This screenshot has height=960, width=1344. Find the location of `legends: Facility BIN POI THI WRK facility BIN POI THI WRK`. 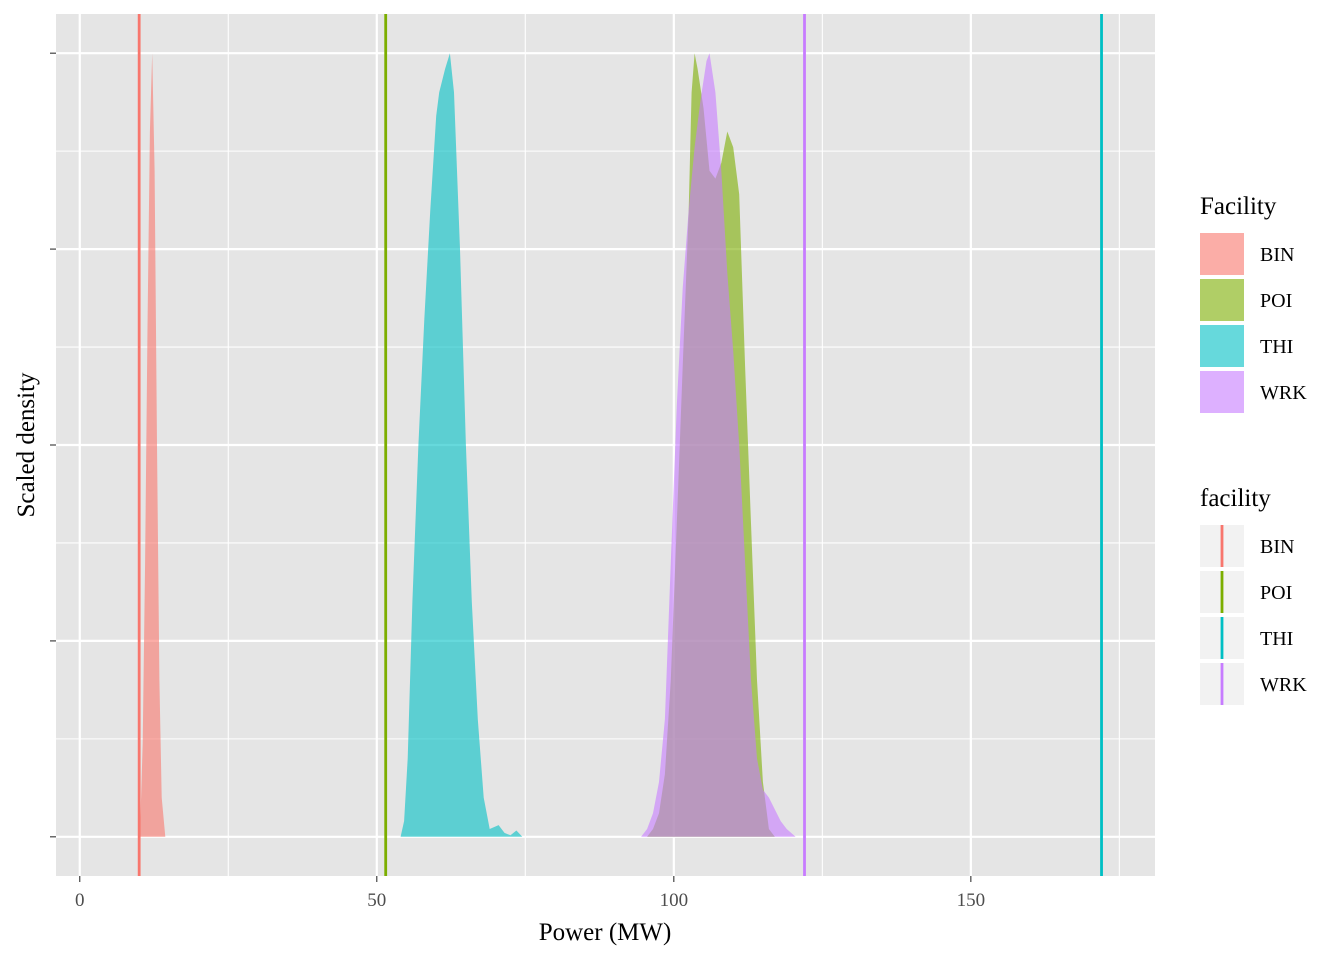

legends: Facility BIN POI THI WRK facility BIN POI THI WRK is located at coordinates (1253, 449).